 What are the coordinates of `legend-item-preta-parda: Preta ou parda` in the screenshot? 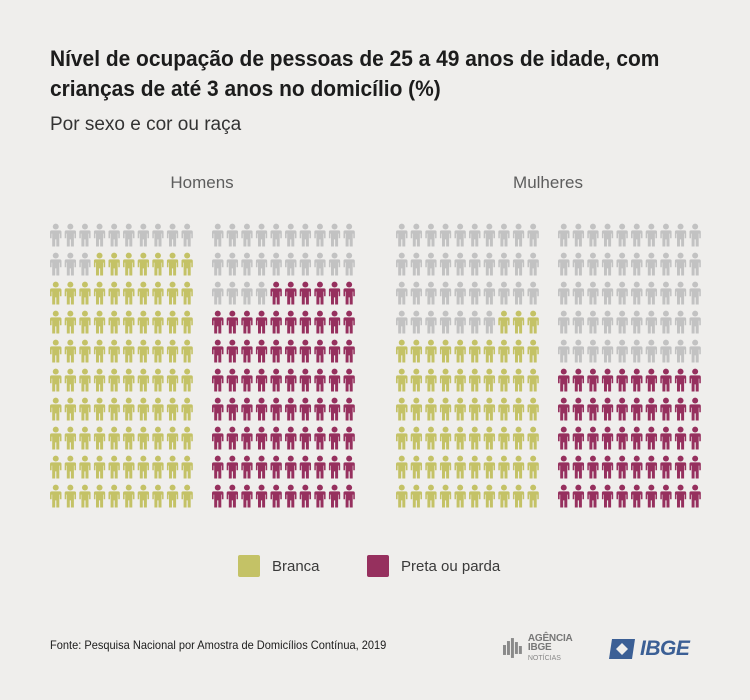 It's located at (433, 566).